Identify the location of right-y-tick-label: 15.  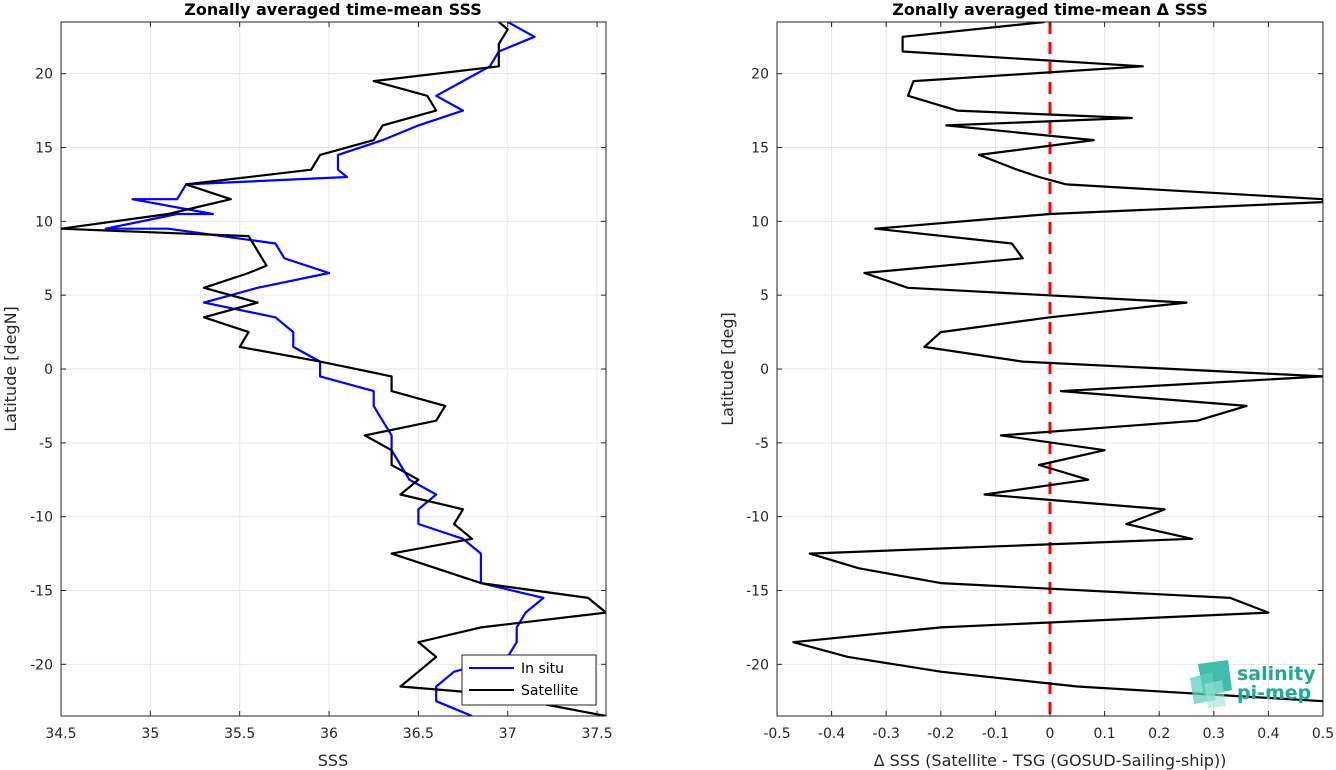
(760, 149).